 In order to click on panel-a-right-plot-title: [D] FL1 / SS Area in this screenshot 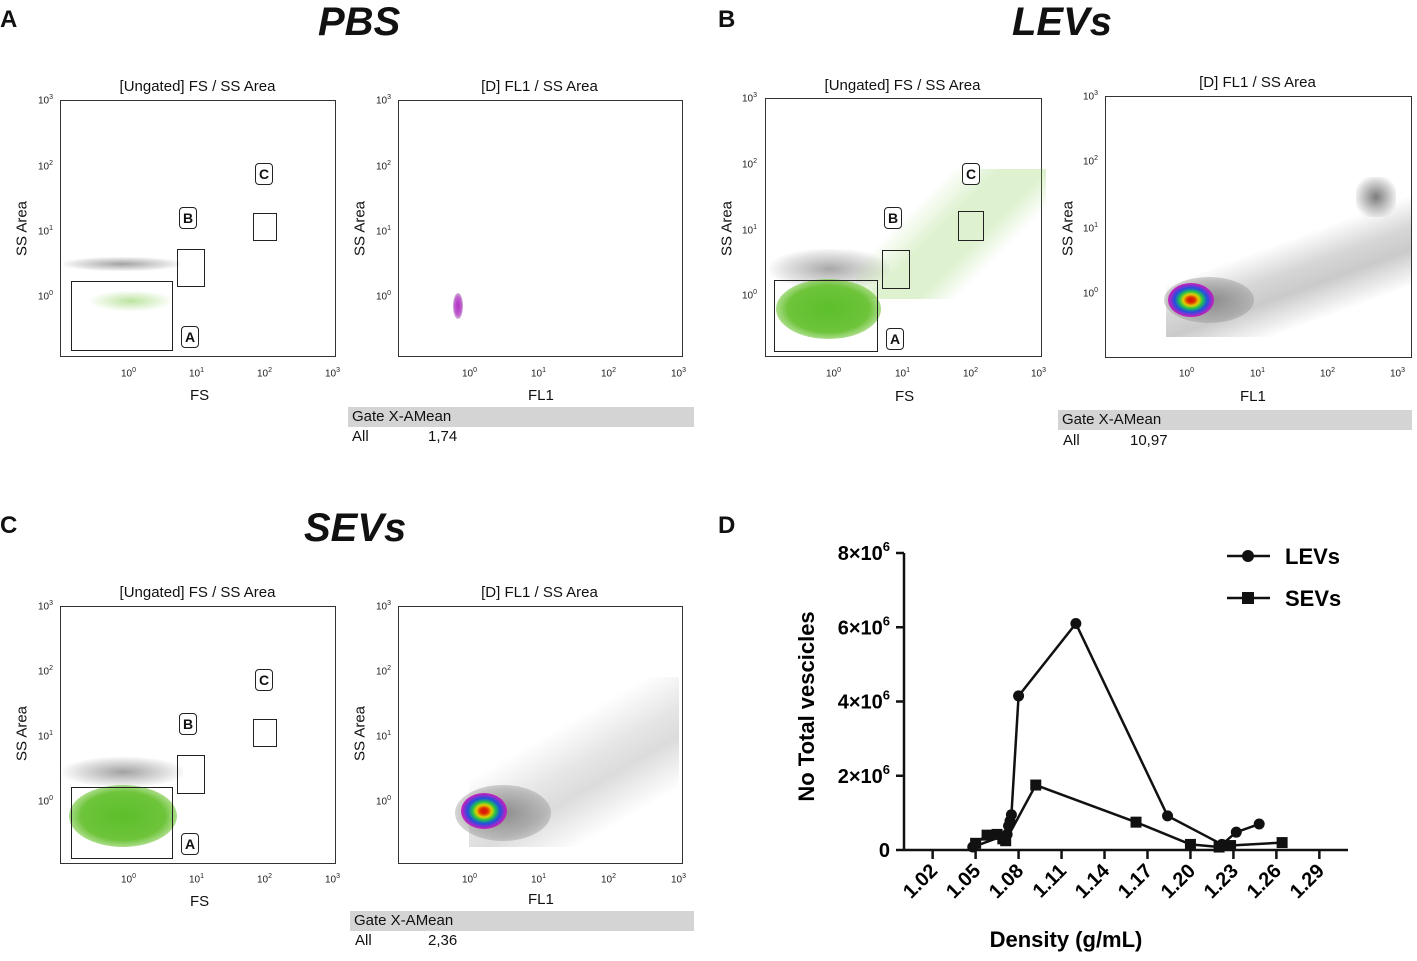, I will do `click(539, 86)`.